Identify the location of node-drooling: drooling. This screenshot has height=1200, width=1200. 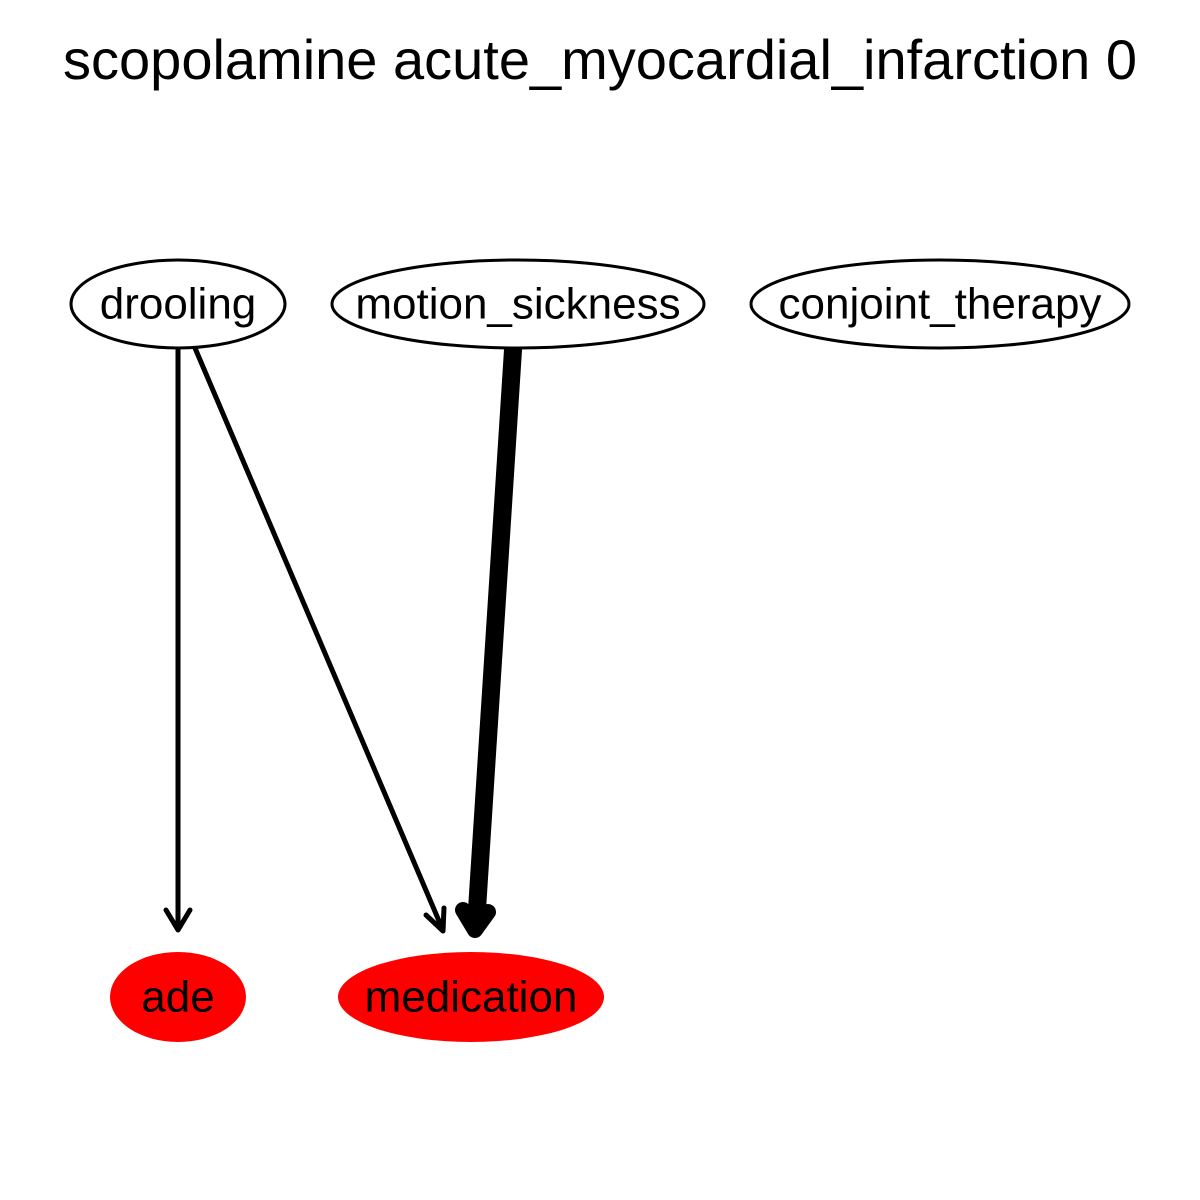
(178, 304).